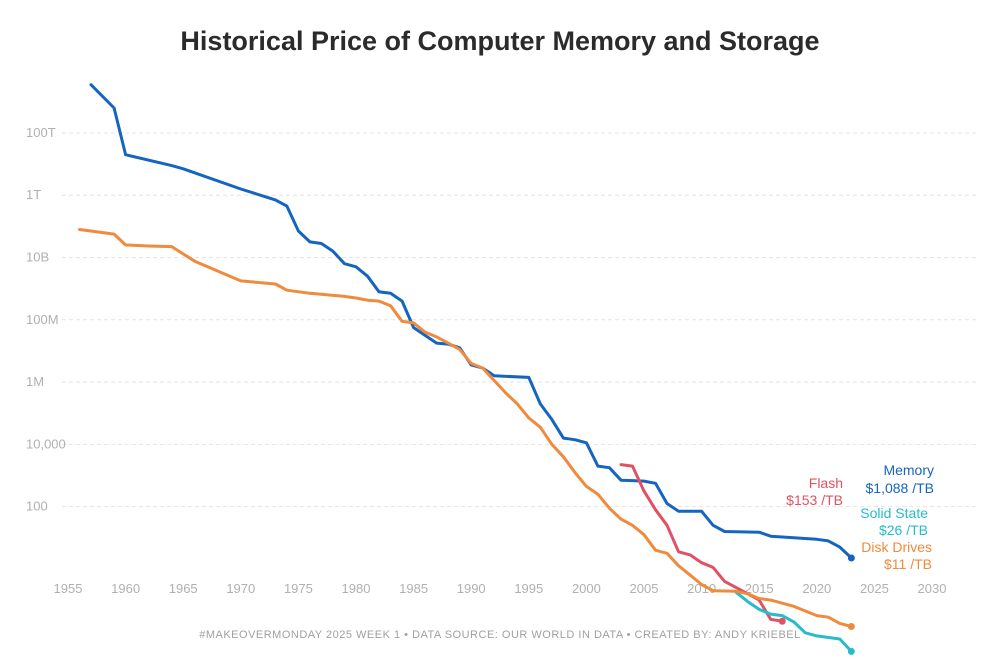 This screenshot has height=667, width=1000. I want to click on solid-state-line, so click(793, 621).